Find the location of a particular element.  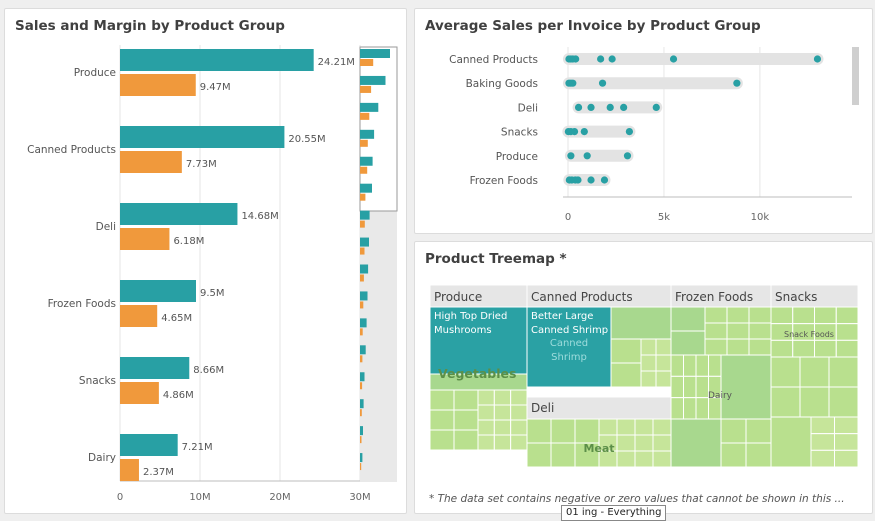

x-tick-label: 10M is located at coordinates (199, 497).